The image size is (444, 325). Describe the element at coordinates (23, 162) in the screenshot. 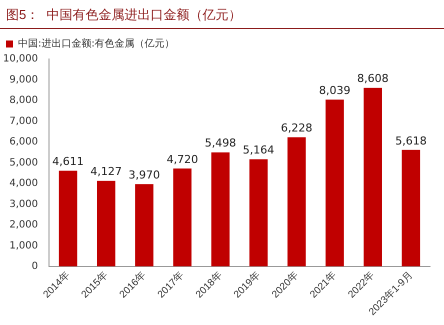

I see `y-tick-label: 5,000` at that location.